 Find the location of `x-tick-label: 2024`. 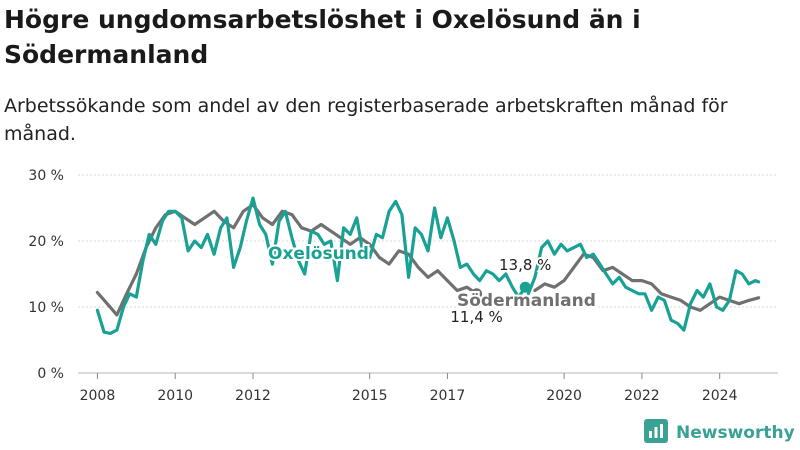

x-tick-label: 2024 is located at coordinates (720, 396).